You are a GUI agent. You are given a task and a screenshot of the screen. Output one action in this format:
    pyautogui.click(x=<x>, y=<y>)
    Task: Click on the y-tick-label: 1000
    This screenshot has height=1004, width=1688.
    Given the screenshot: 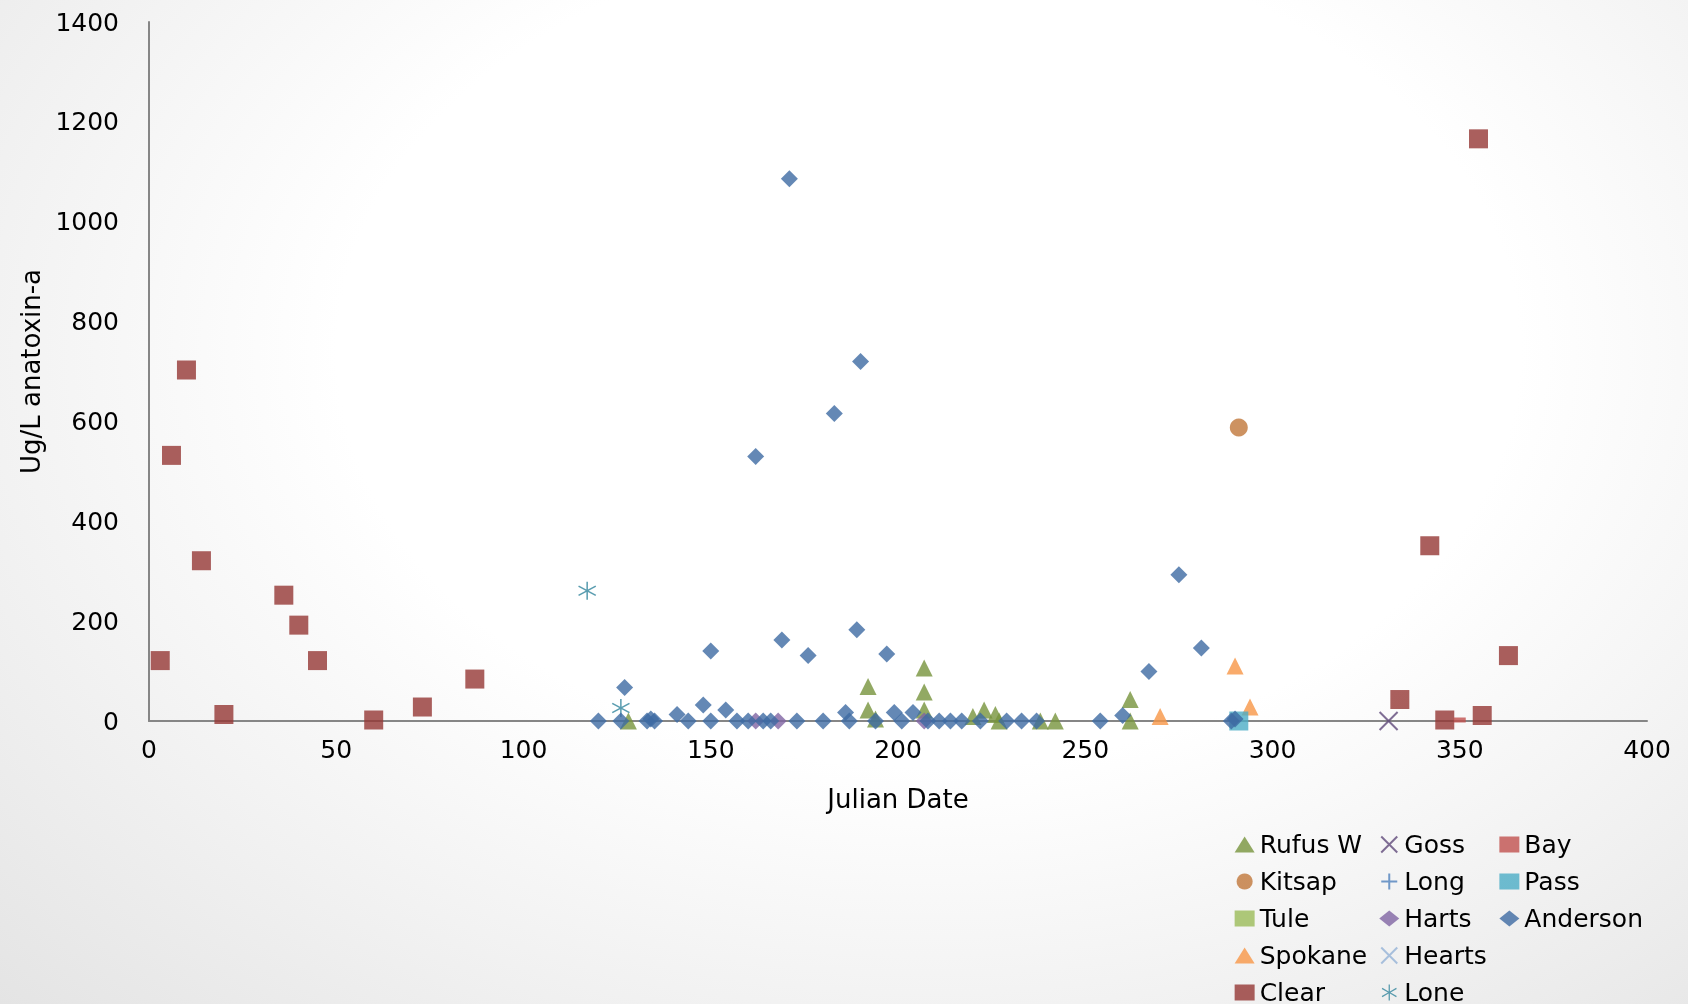 What is the action you would take?
    pyautogui.click(x=87, y=222)
    